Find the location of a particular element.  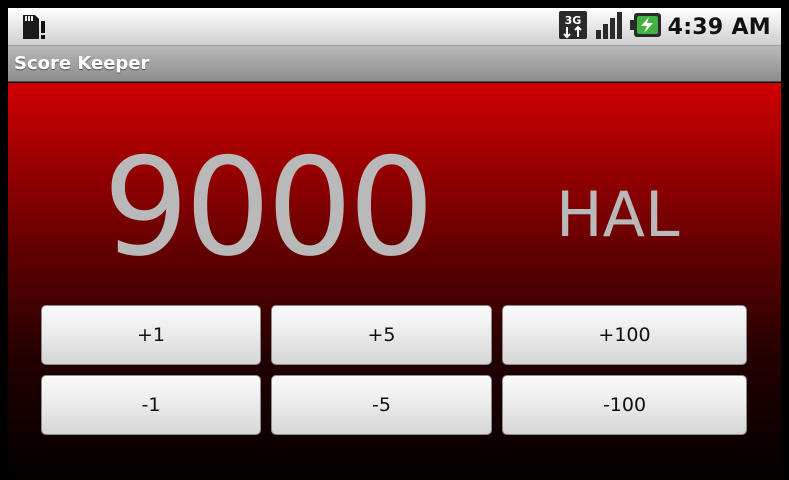

app-title-bar: Score Keeper is located at coordinates (394, 64).